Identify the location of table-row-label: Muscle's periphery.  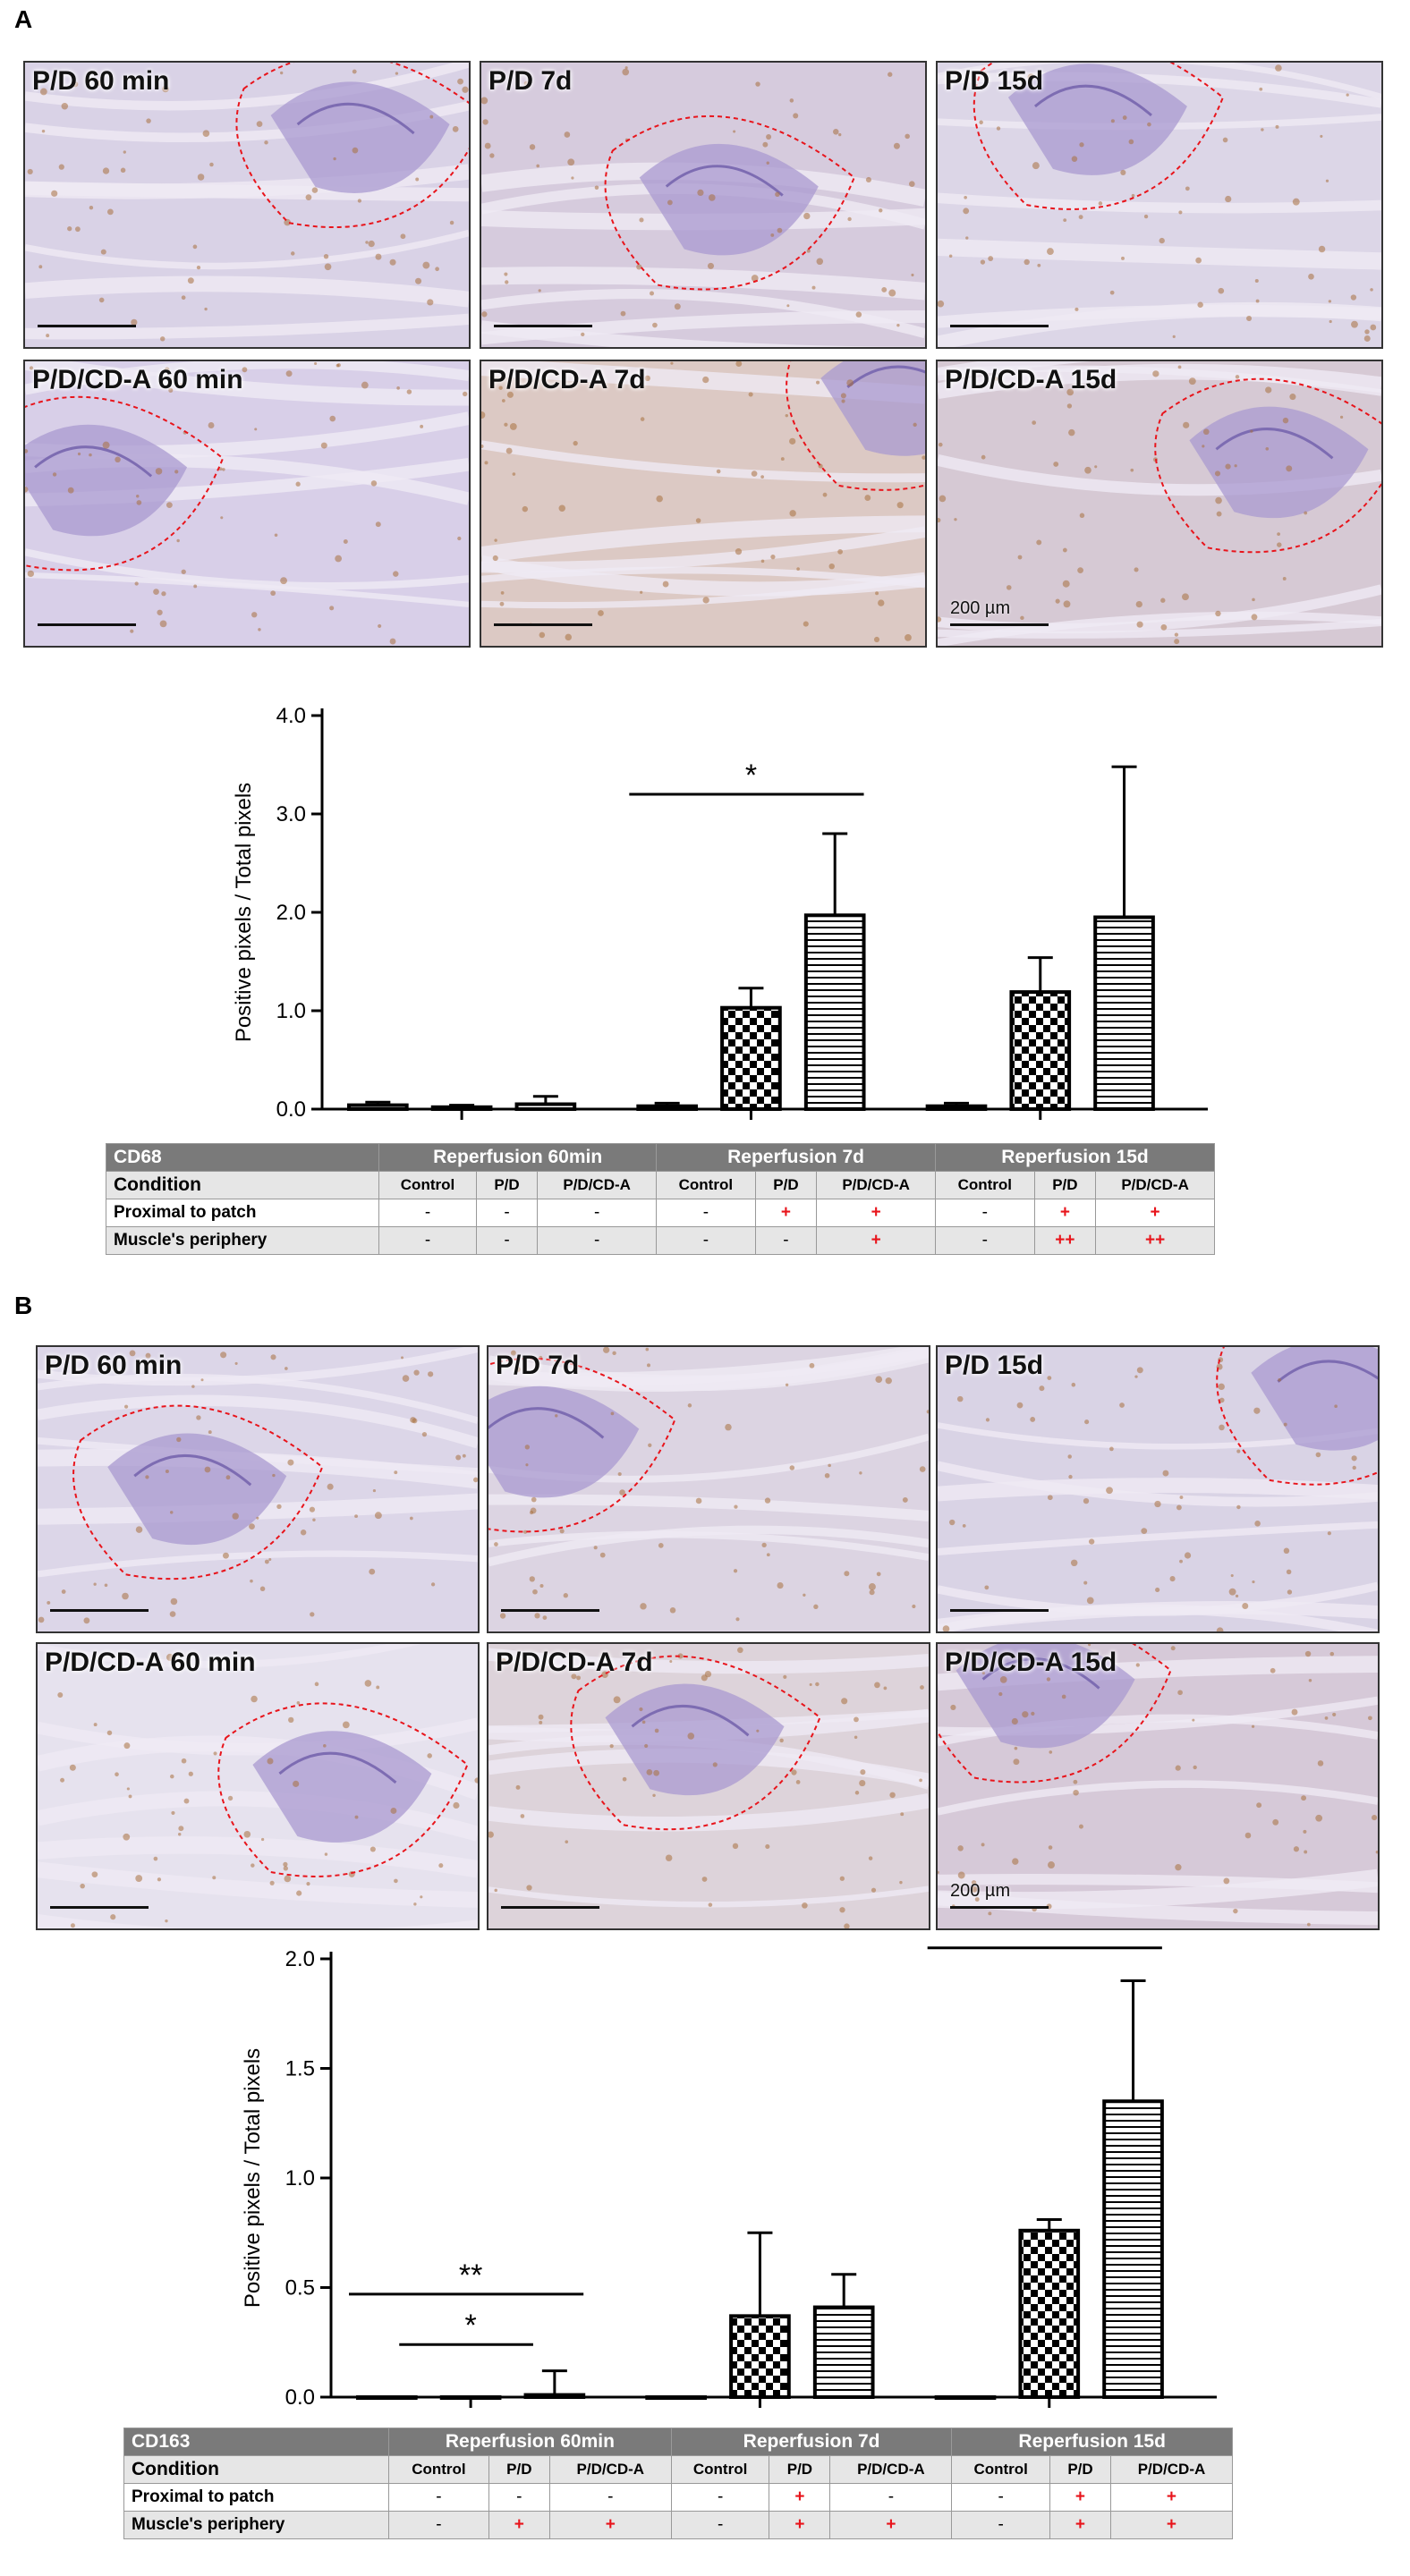
(256, 2525).